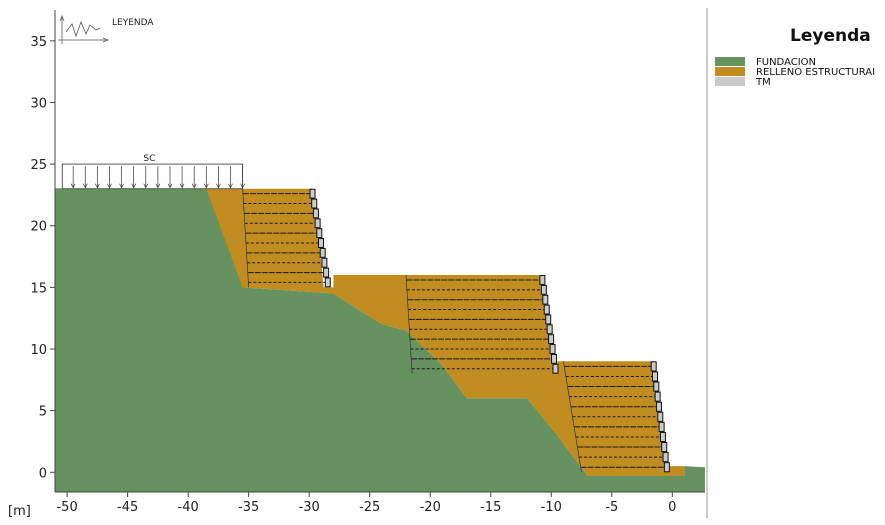 This screenshot has height=525, width=885. What do you see at coordinates (309, 507) in the screenshot?
I see `x-tick-label: -30` at bounding box center [309, 507].